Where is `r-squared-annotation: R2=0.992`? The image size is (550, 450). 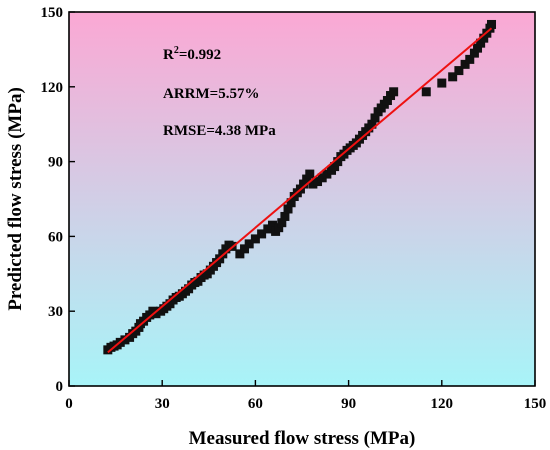
r-squared-annotation: R2=0.992 is located at coordinates (192, 54).